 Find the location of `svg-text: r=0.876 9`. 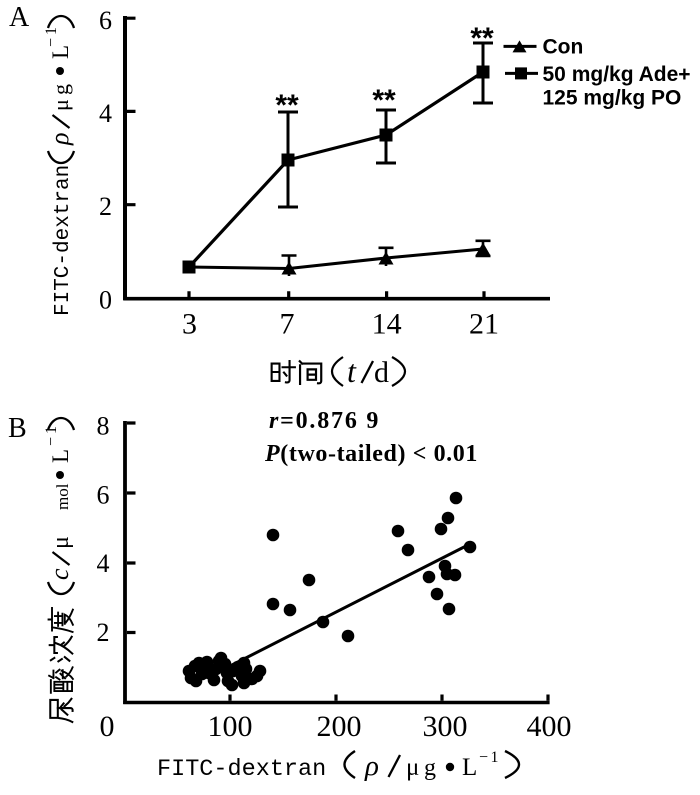

svg-text: r=0.876 9 is located at coordinates (324, 421).